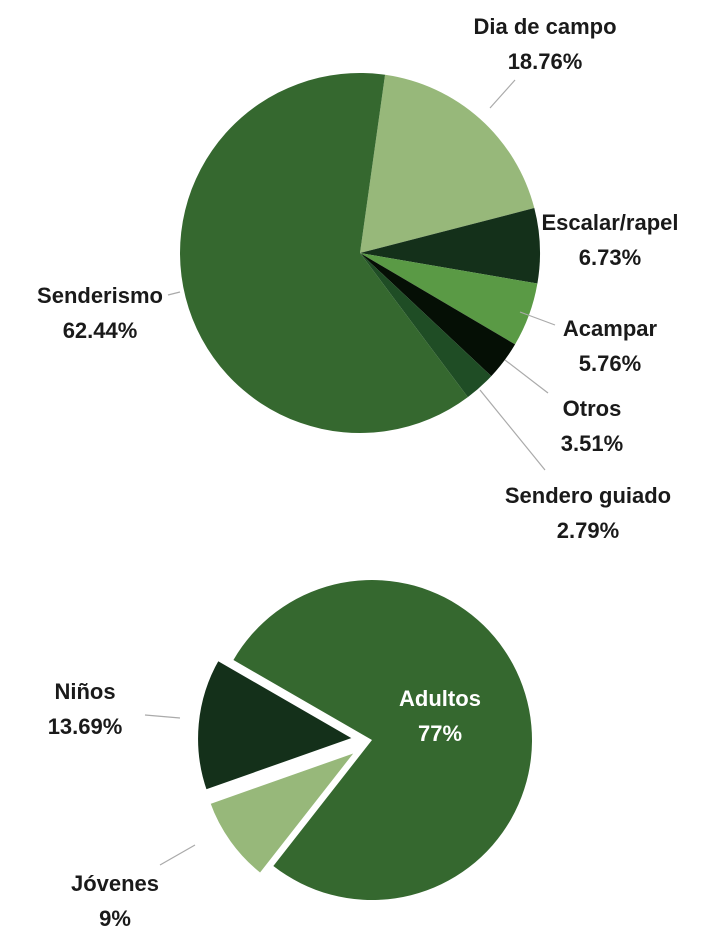  Describe the element at coordinates (592, 443) in the screenshot. I see `slice-value-label: 3.51%` at that location.